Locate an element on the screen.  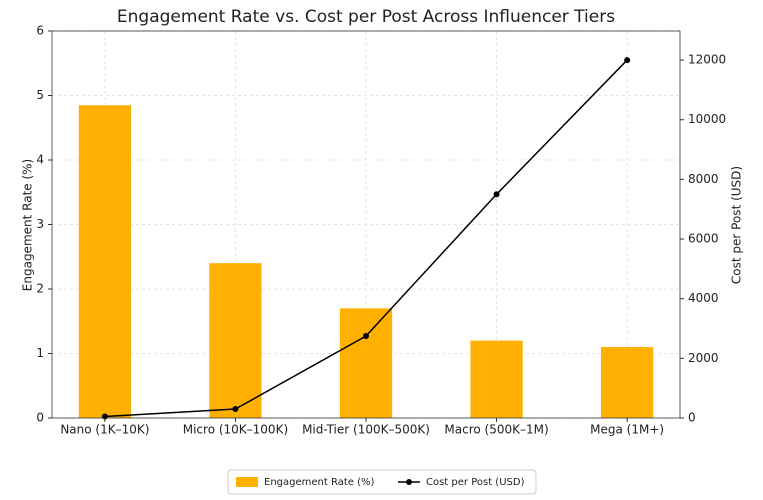
y2-tick-label: 2000 is located at coordinates (703, 358).